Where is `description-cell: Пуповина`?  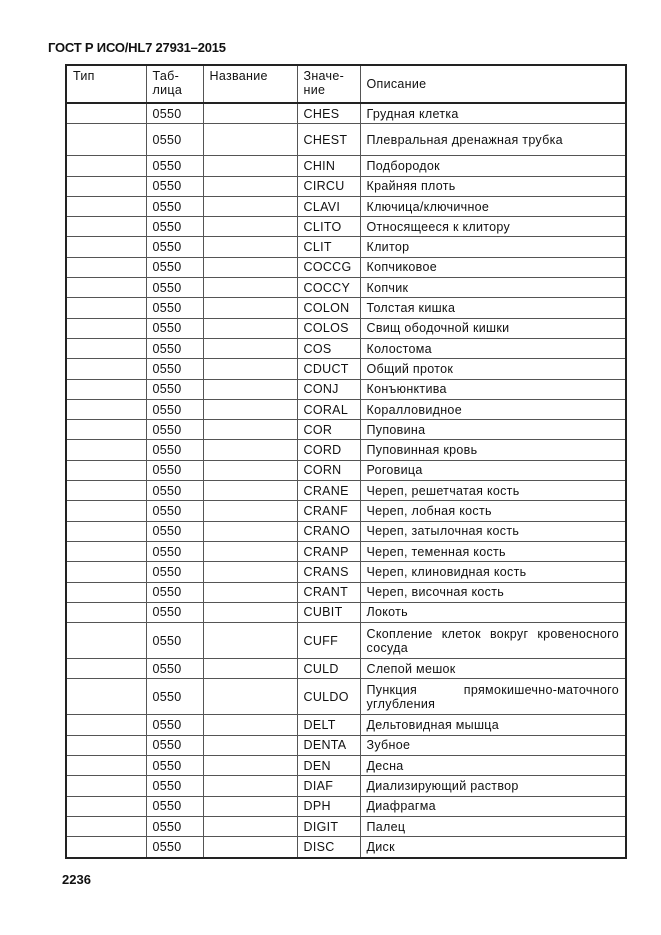
description-cell: Пуповина is located at coordinates (493, 430).